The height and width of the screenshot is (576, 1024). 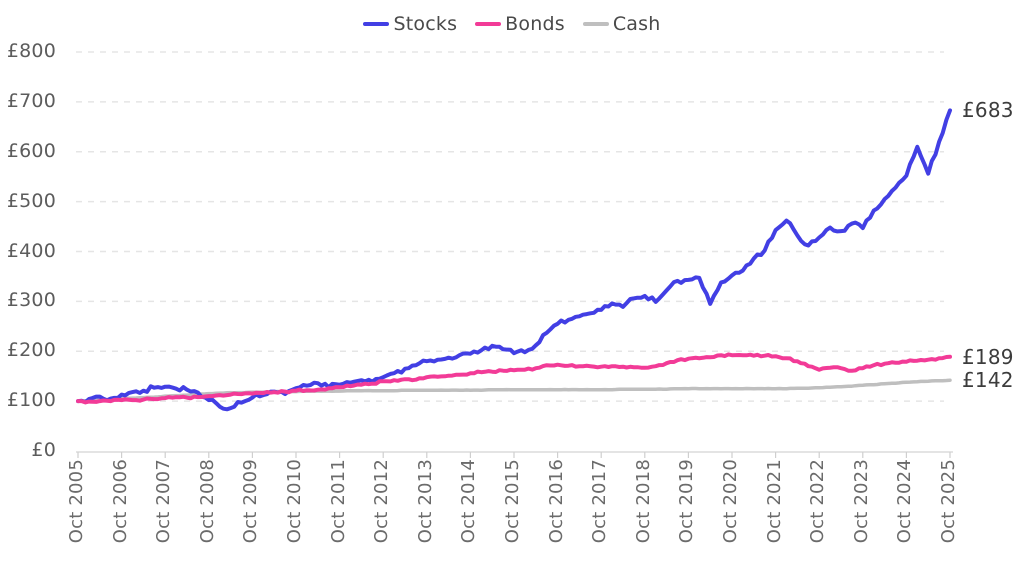 What do you see at coordinates (595, 24) in the screenshot?
I see `legend-swatch-cash` at bounding box center [595, 24].